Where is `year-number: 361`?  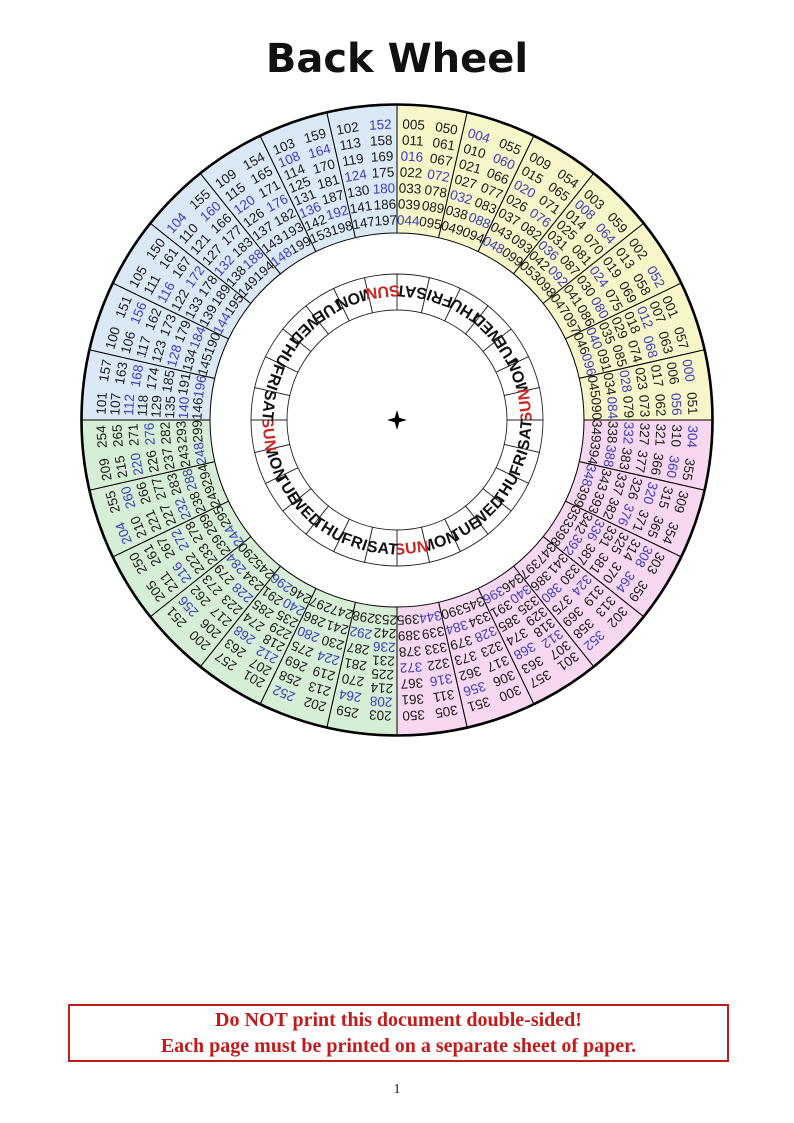
year-number: 361 is located at coordinates (412, 699).